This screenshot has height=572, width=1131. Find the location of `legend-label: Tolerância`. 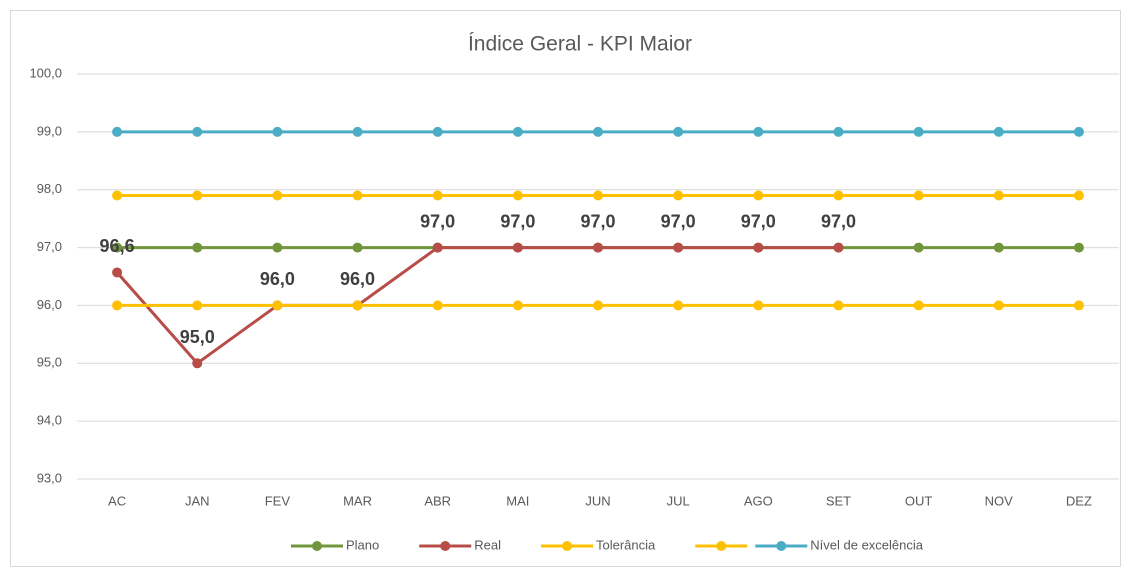

legend-label: Tolerância is located at coordinates (626, 544).